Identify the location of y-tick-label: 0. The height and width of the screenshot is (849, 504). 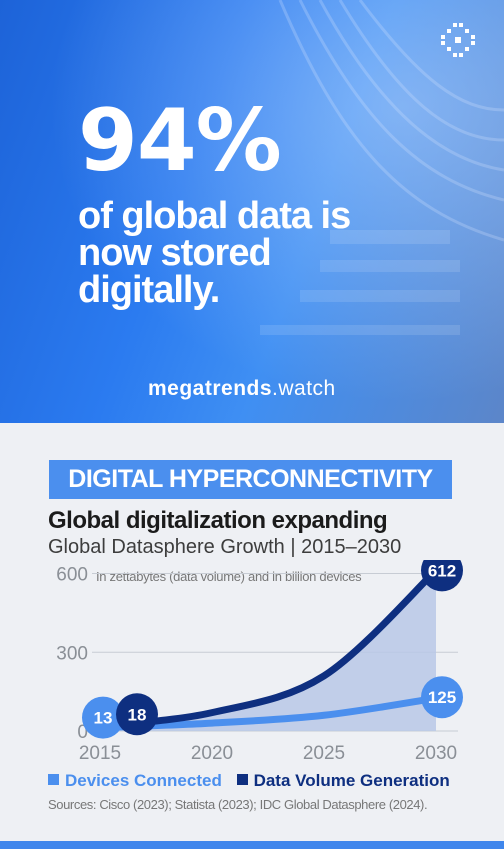
(82, 732).